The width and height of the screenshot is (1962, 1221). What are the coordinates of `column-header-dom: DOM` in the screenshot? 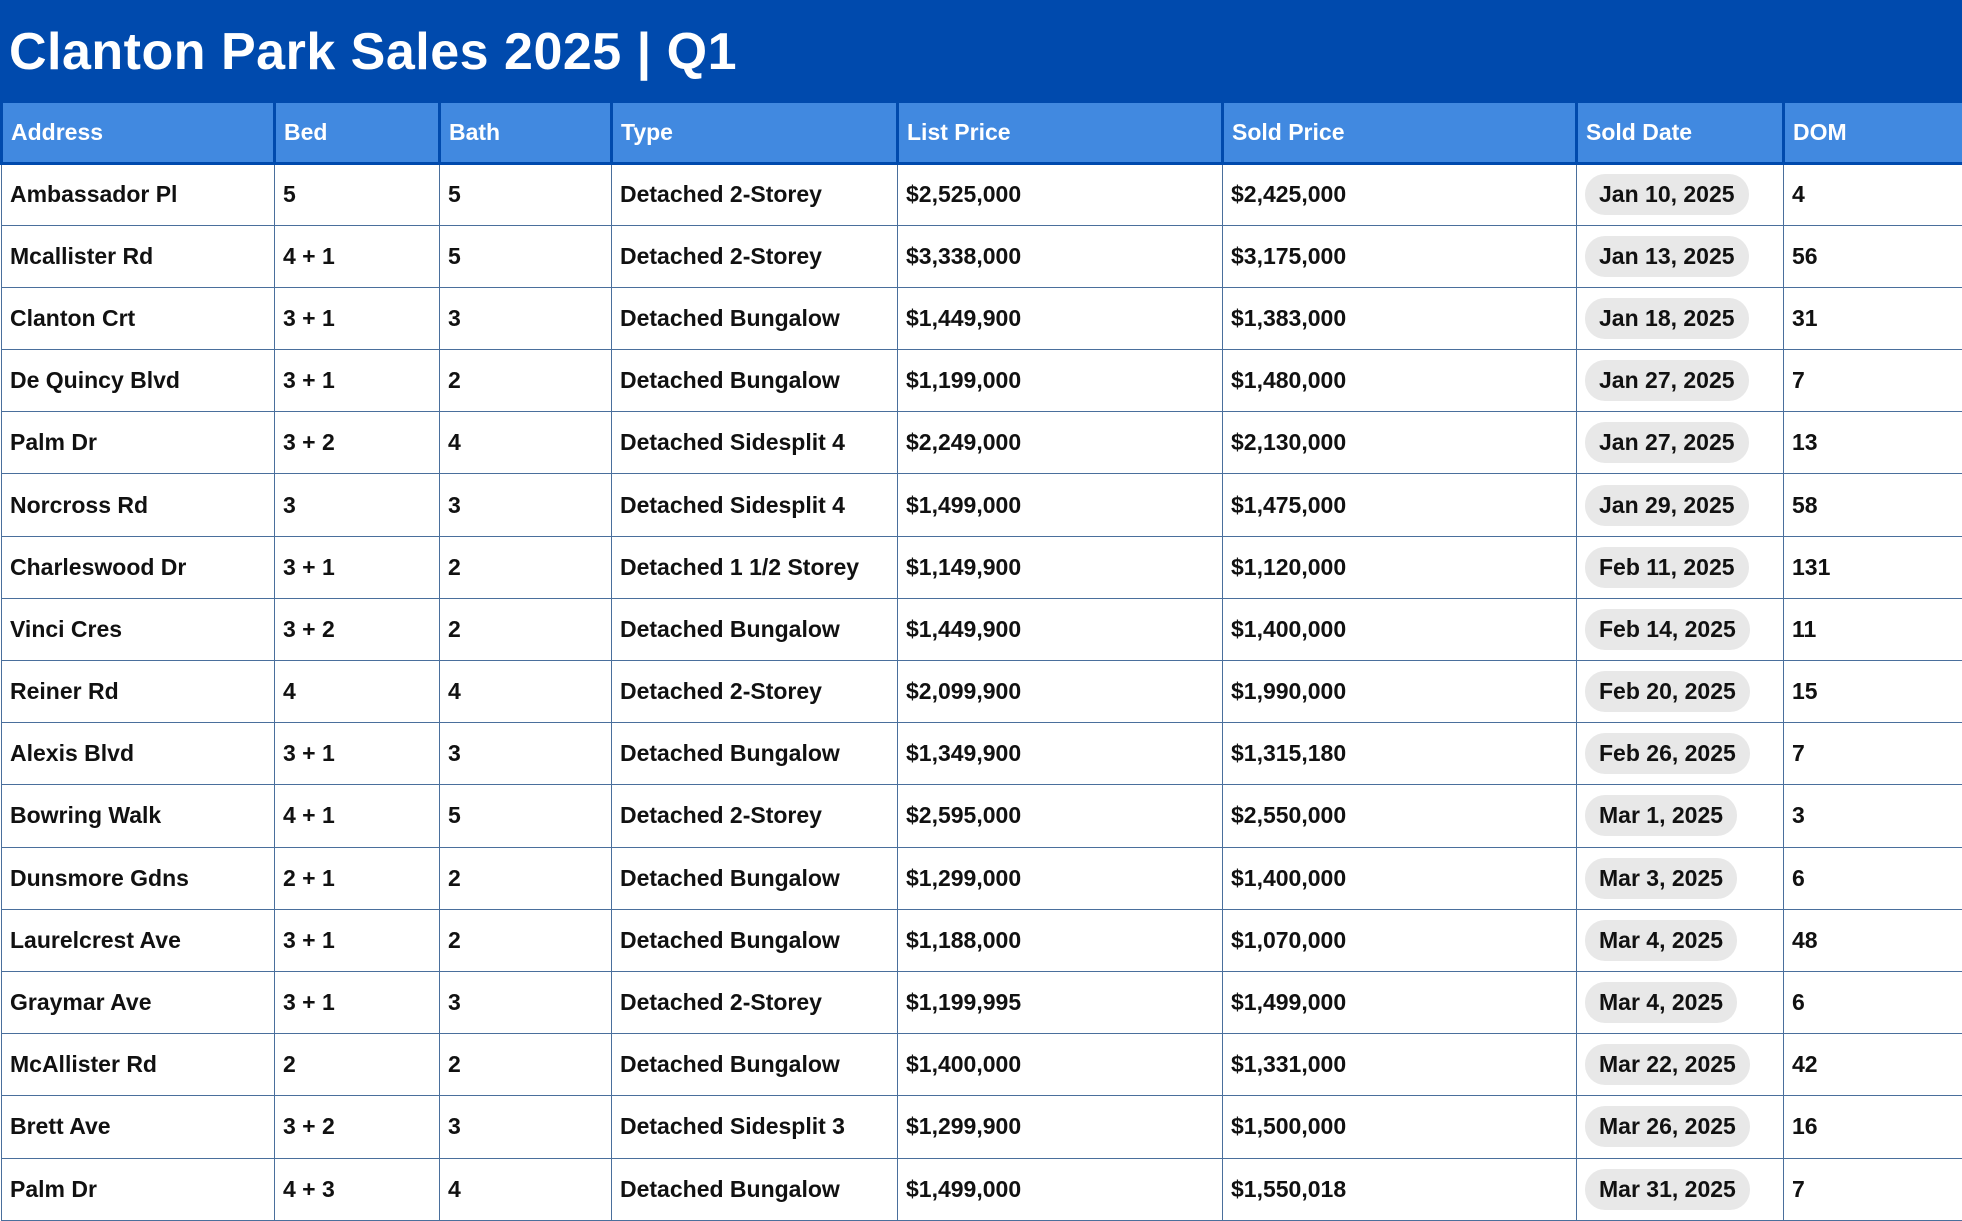 It's located at (1873, 133).